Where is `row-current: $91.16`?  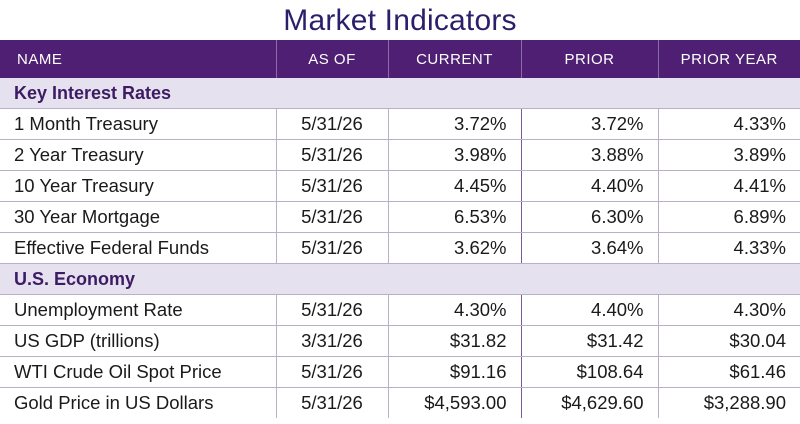 row-current: $91.16 is located at coordinates (454, 372).